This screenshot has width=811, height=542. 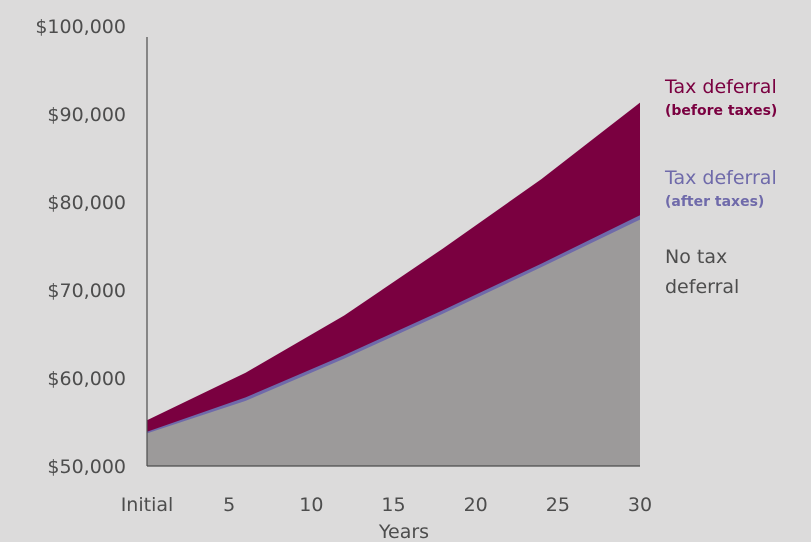 I want to click on x-tick-label: 30, so click(x=640, y=505).